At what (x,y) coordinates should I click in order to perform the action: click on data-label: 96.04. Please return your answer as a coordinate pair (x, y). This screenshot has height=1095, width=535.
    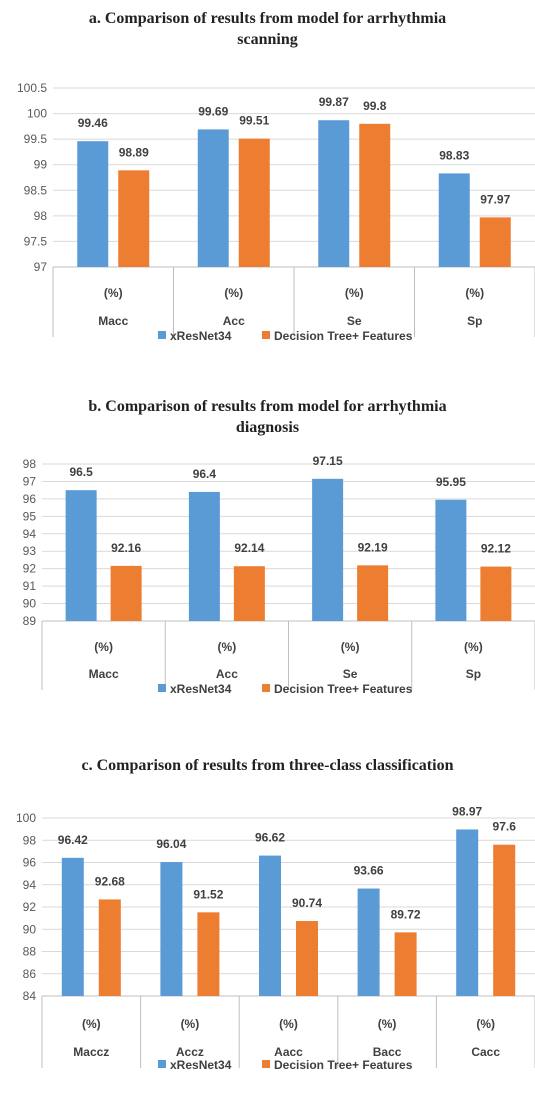
    Looking at the image, I should click on (171, 844).